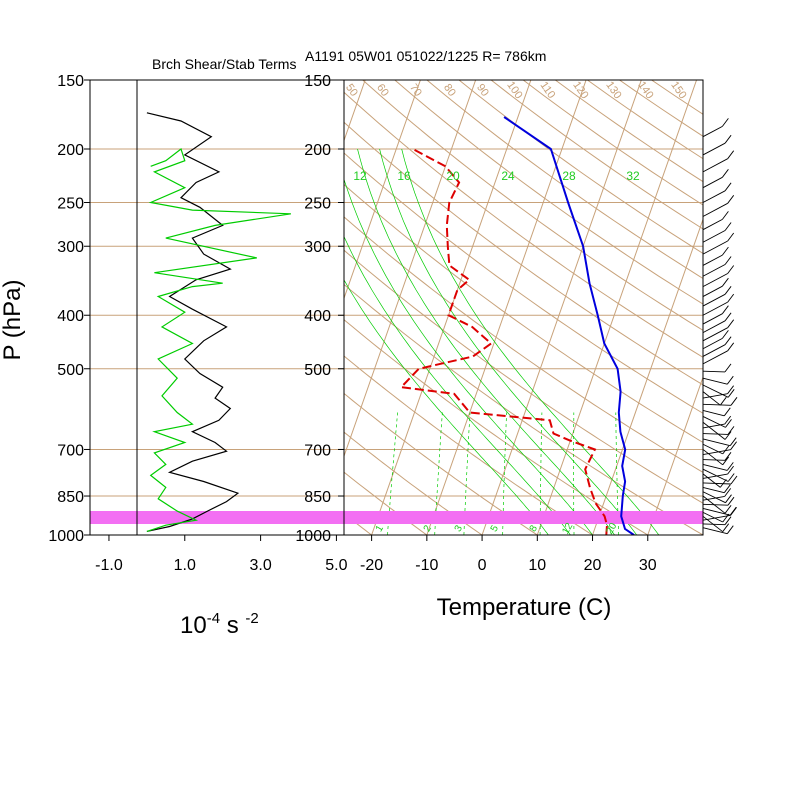  Describe the element at coordinates (193, 625) in the screenshot. I see `units-base: 10` at that location.